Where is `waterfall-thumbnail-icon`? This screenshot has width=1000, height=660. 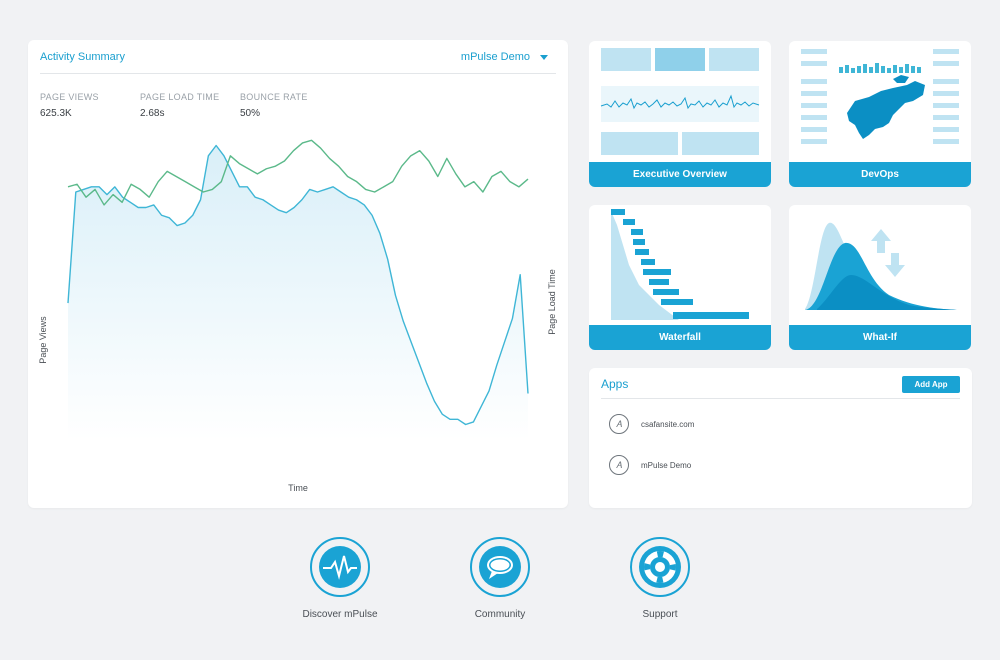 waterfall-thumbnail-icon is located at coordinates (680, 264).